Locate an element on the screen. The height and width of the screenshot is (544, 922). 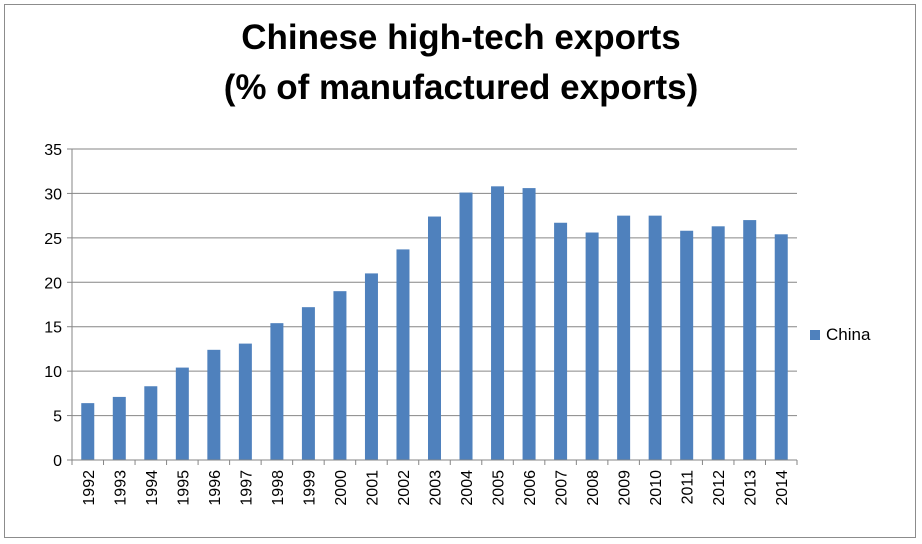
legend-label-china: China is located at coordinates (848, 334).